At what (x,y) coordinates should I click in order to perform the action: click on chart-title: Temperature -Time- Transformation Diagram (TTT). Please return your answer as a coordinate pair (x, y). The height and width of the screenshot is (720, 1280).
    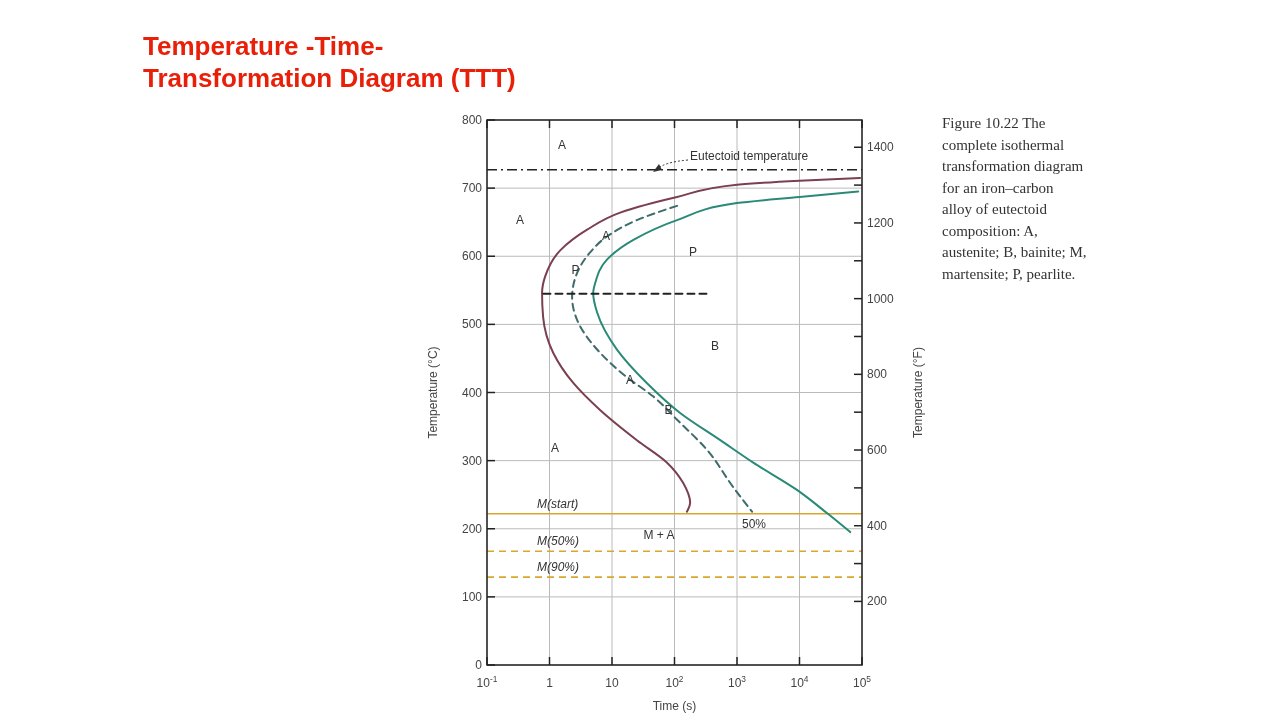
    Looking at the image, I should click on (329, 62).